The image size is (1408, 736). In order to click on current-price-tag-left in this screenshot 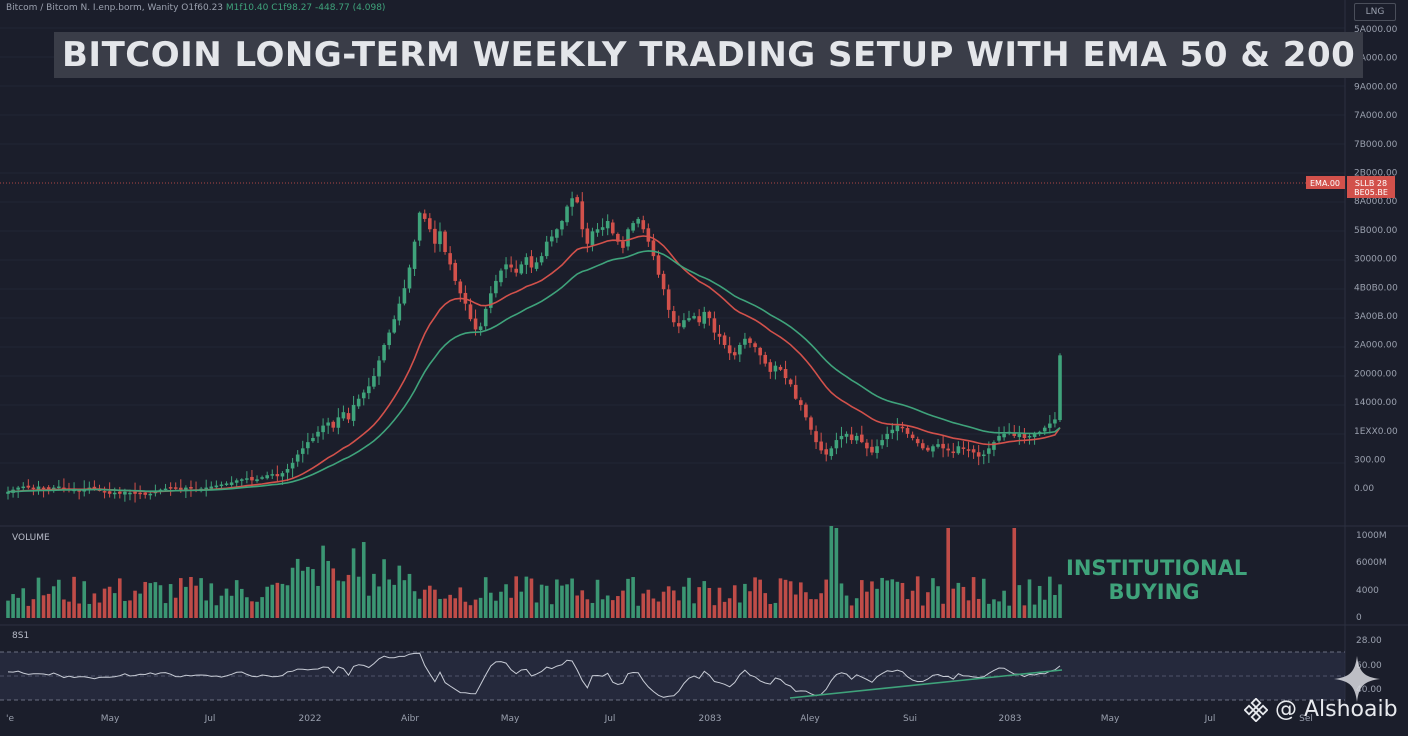, I will do `click(1325, 182)`.